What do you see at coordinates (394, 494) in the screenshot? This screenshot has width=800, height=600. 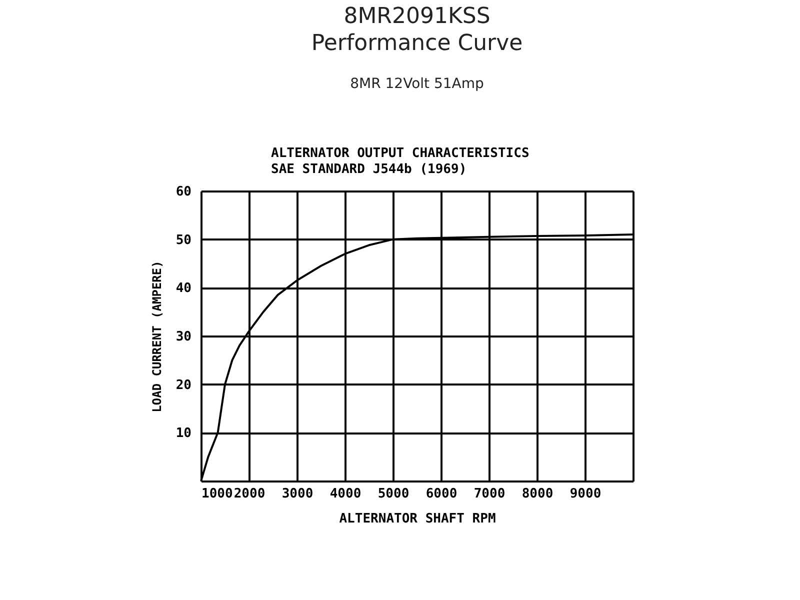 I see `x-tick-label: 5000` at bounding box center [394, 494].